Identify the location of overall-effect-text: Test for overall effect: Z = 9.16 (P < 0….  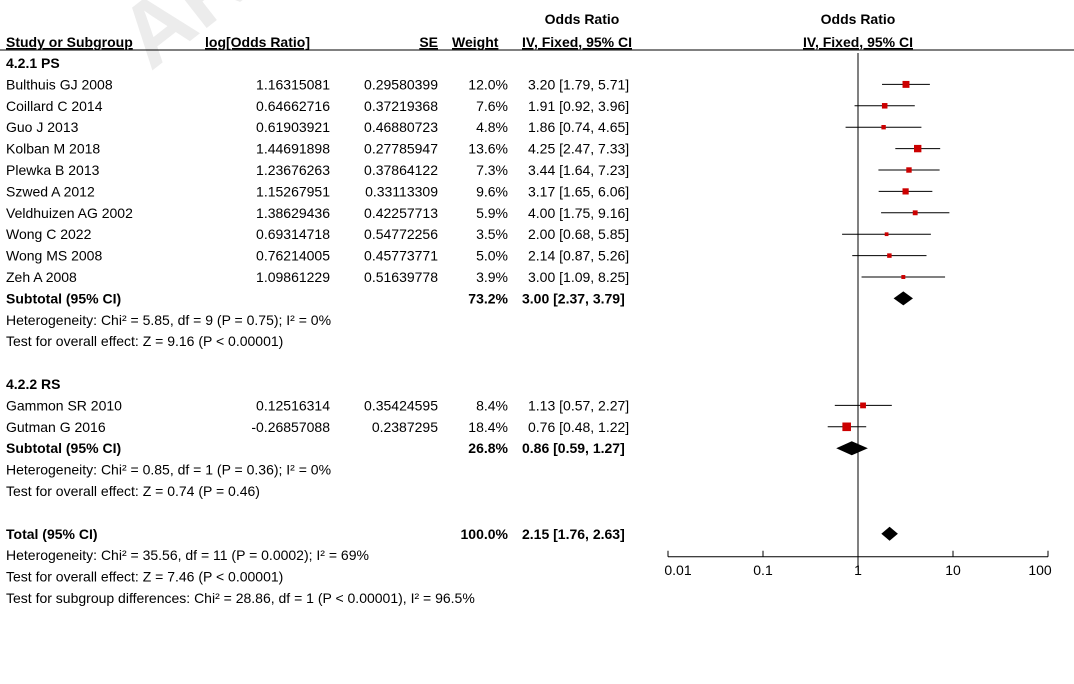
(144, 341).